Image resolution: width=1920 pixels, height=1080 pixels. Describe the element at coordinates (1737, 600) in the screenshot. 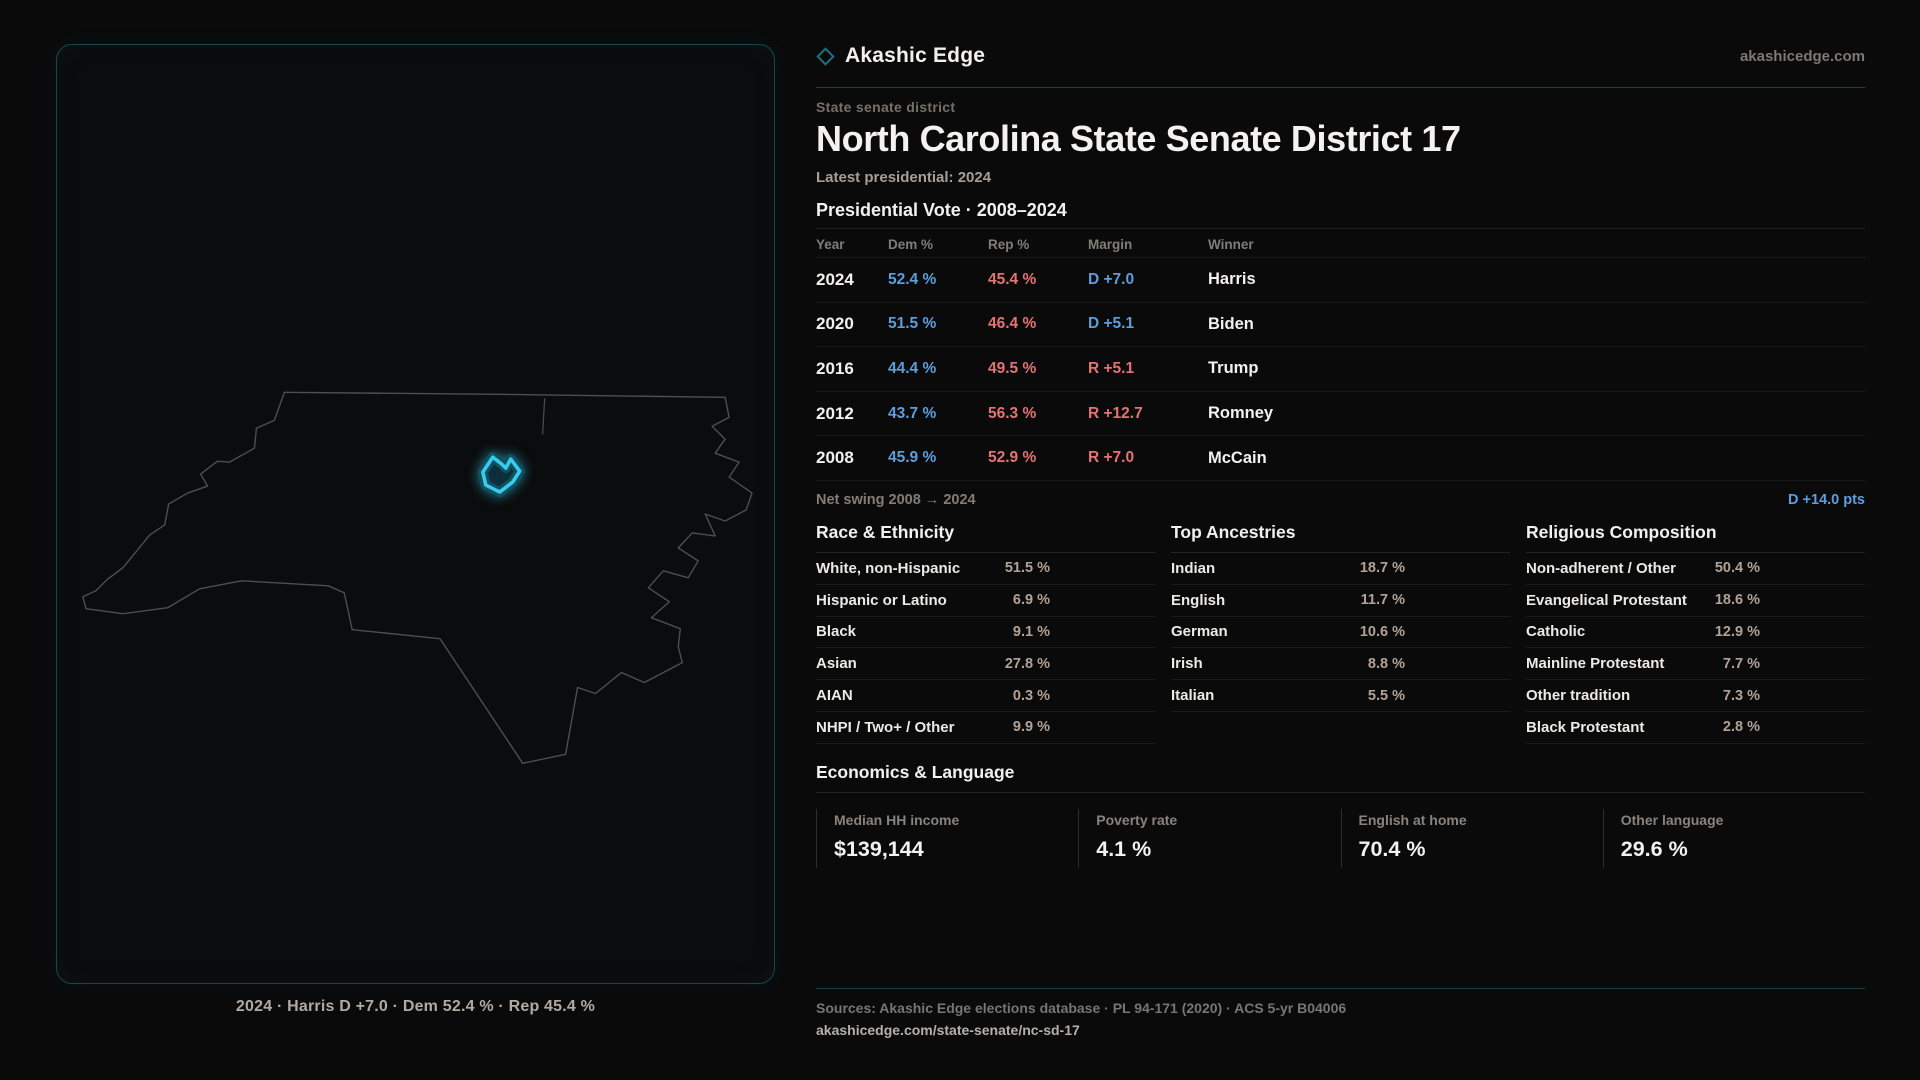

I see `demo-value: 18.6 %` at that location.